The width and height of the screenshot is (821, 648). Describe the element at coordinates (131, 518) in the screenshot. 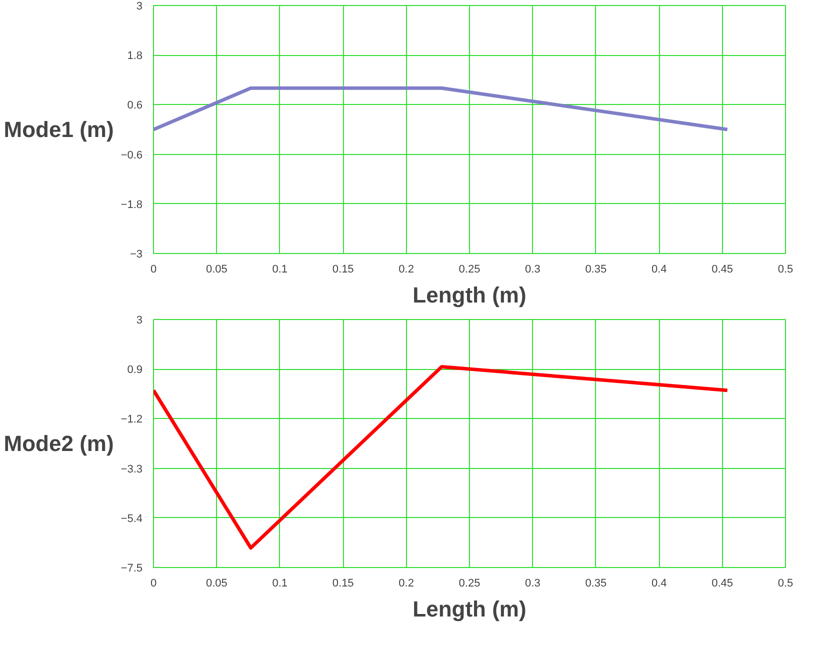

I see `y-tick-label: −5.4` at that location.